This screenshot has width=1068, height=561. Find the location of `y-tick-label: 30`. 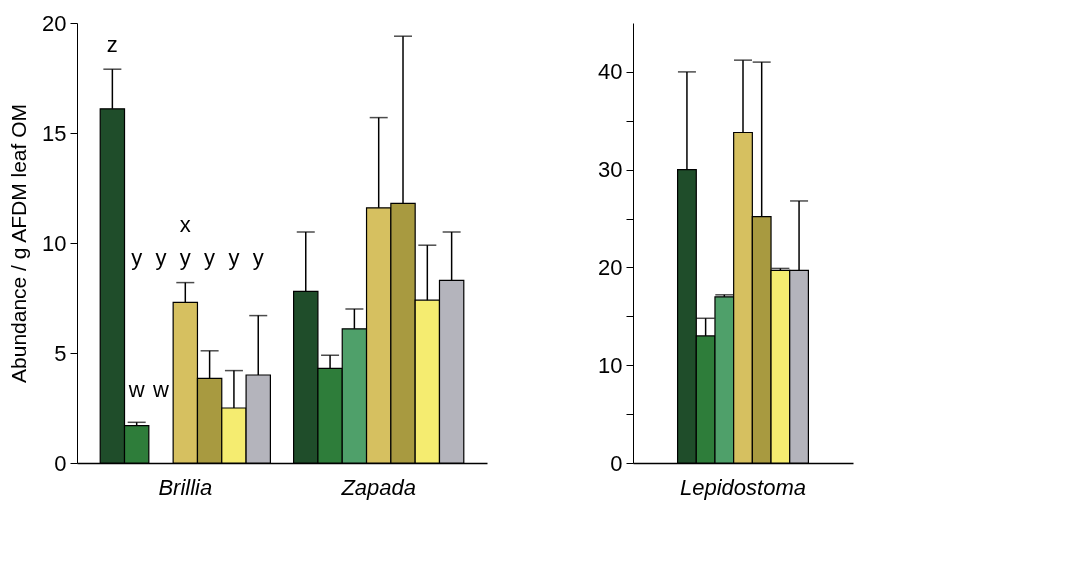

y-tick-label: 30 is located at coordinates (610, 170).